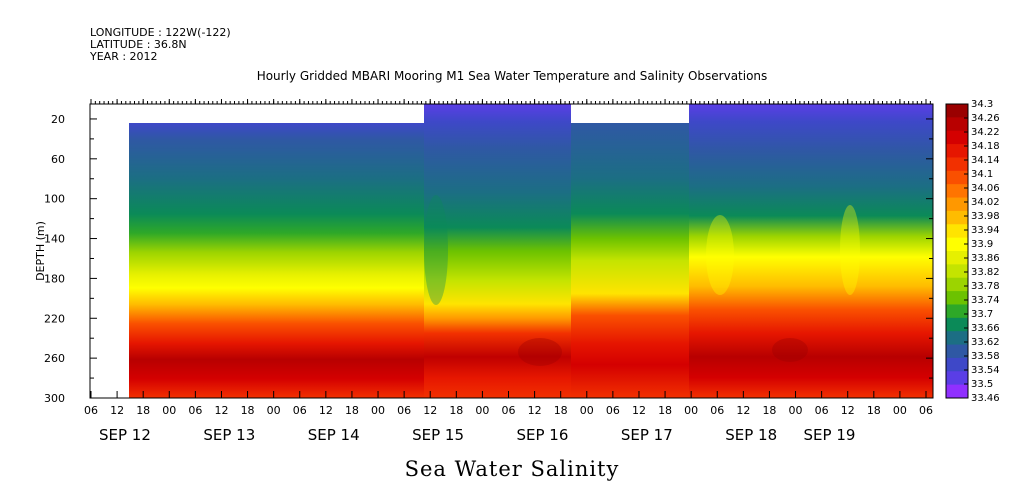  Describe the element at coordinates (438, 435) in the screenshot. I see `x-date-label: SEP 15` at that location.